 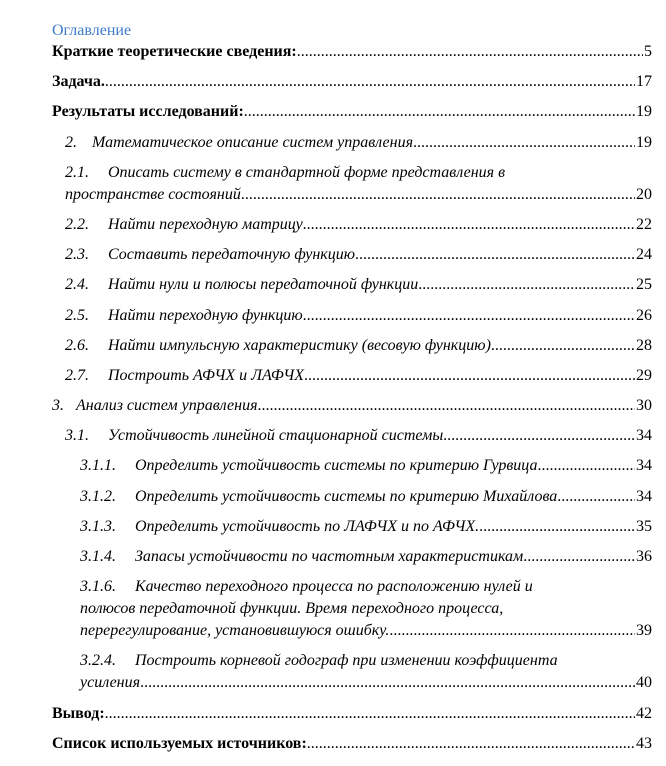 What do you see at coordinates (98, 526) in the screenshot?
I see `toc-entry-number: 3.1.3.` at bounding box center [98, 526].